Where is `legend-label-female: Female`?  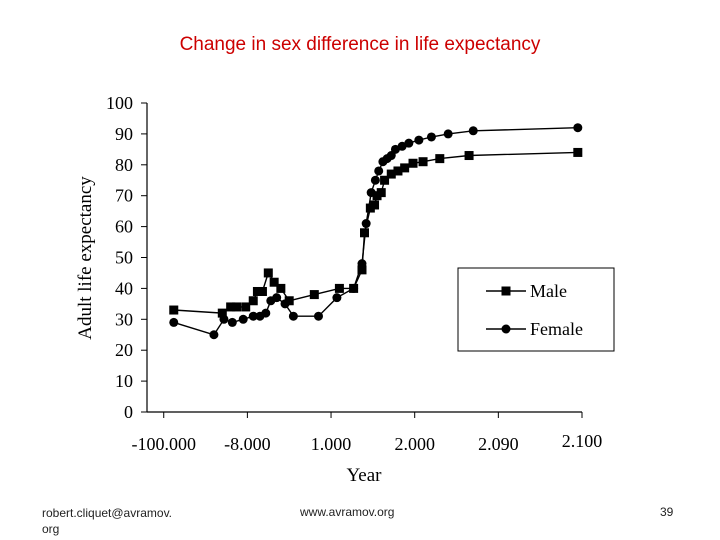 legend-label-female: Female is located at coordinates (556, 329).